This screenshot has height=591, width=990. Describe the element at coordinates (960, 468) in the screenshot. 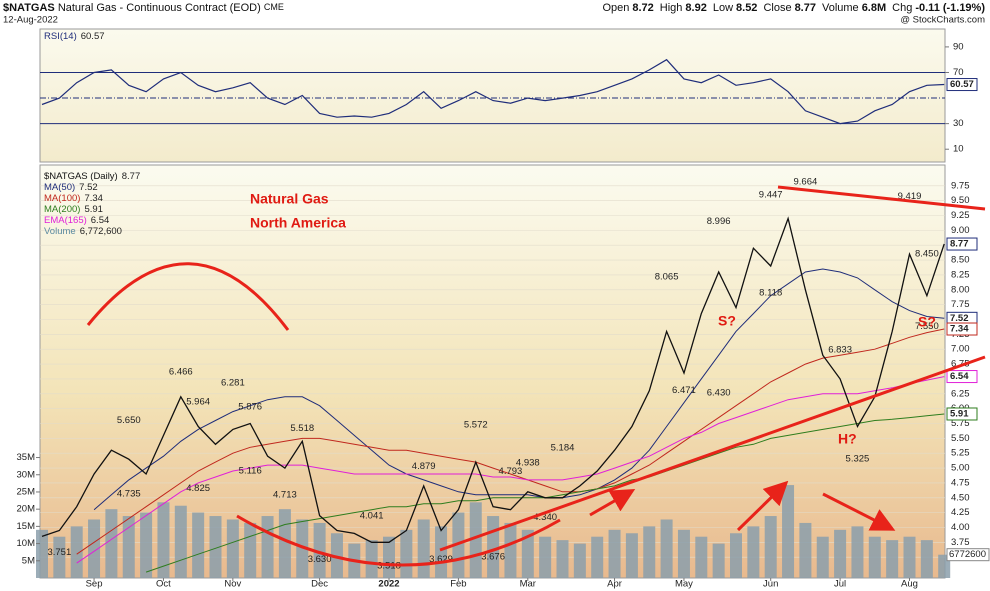

I see `y-tick-label: 5.00` at that location.